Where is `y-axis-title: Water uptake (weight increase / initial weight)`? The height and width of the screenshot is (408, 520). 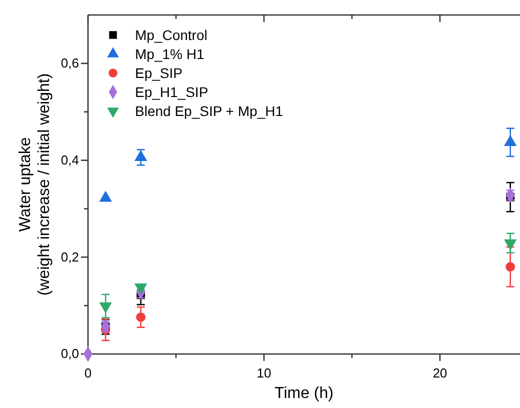
y-axis-title: Water uptake (weight increase / initial weight) is located at coordinates (35, 184).